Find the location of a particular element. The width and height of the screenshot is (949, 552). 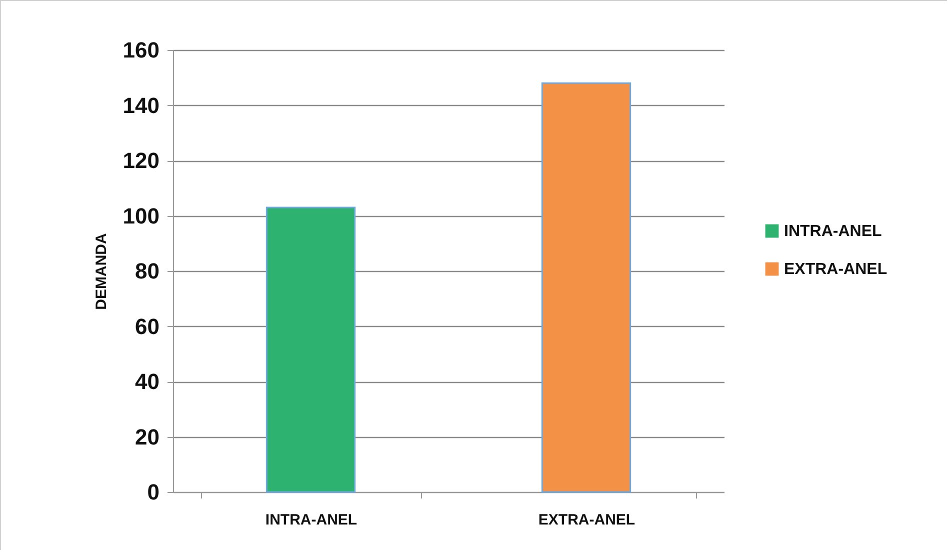

y-tick-label: 80 is located at coordinates (147, 271).